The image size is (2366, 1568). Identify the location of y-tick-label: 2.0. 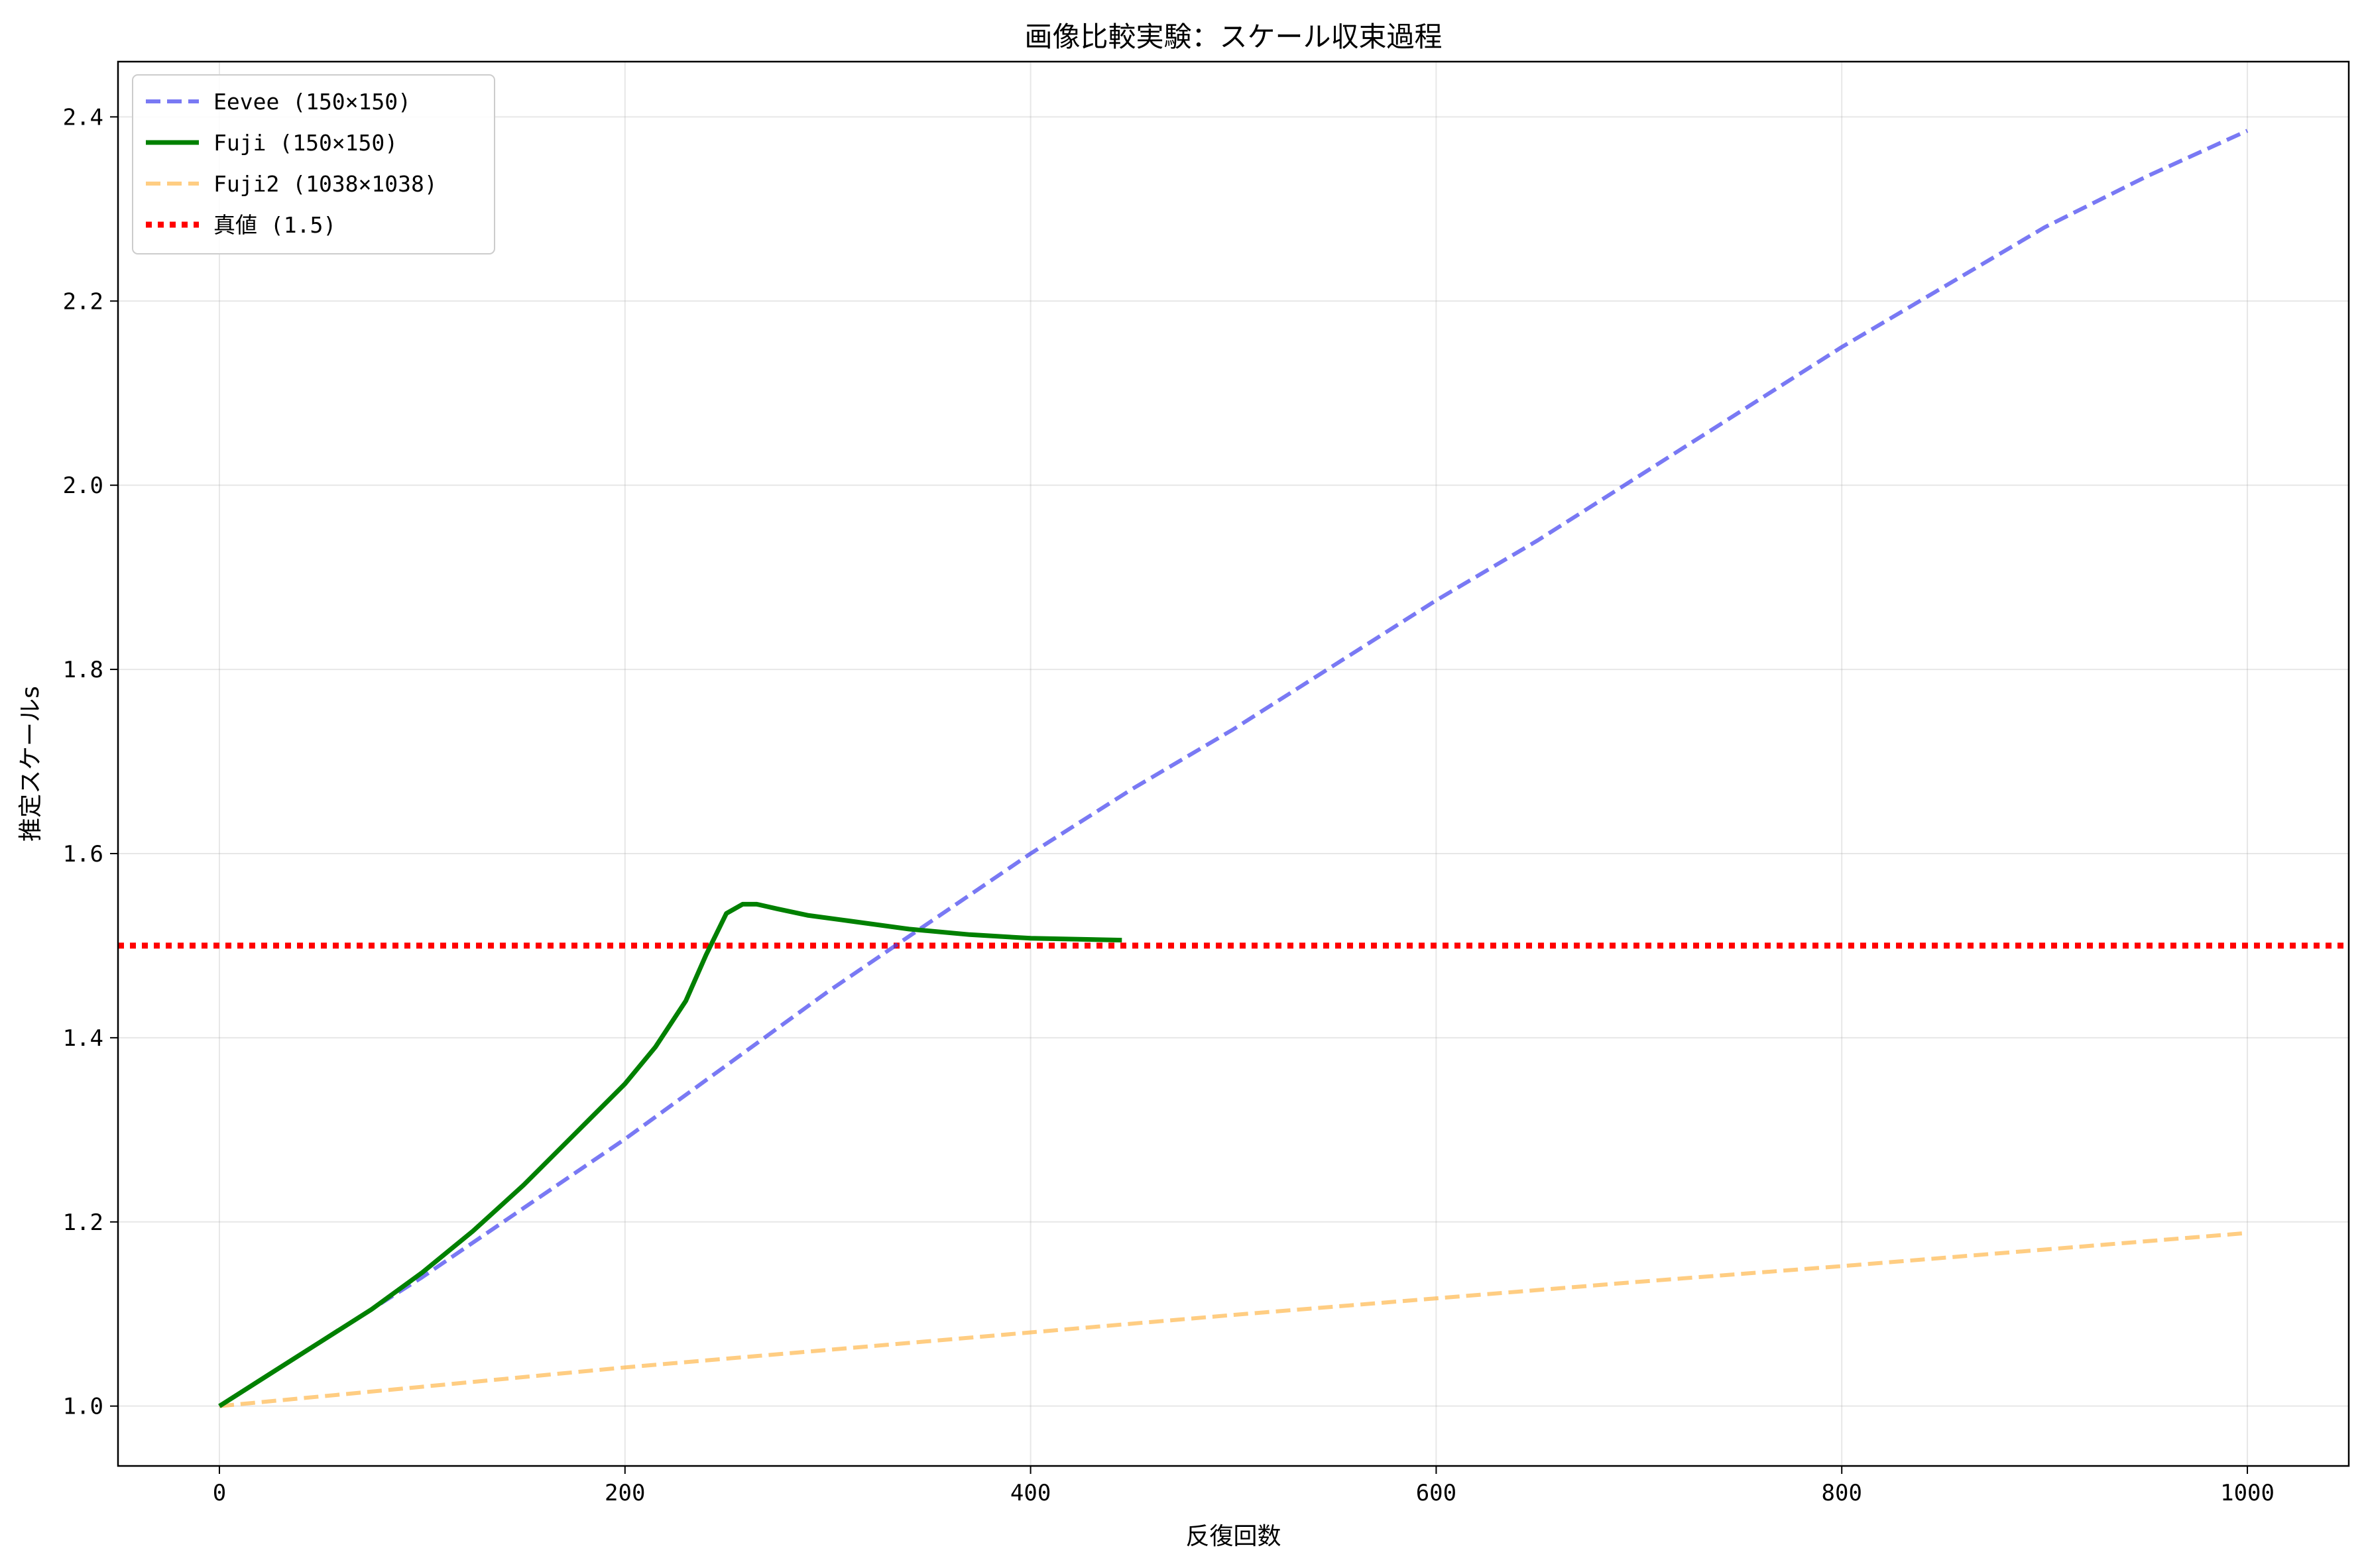
(83, 486).